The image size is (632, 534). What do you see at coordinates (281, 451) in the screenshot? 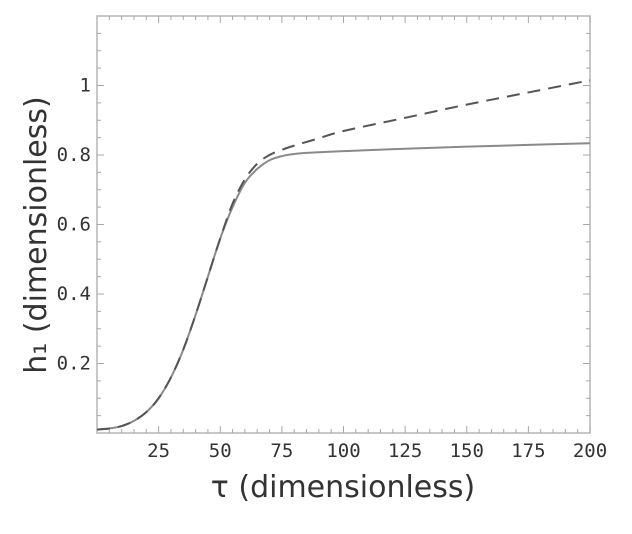
I see `x-tick-label: 75` at bounding box center [281, 451].